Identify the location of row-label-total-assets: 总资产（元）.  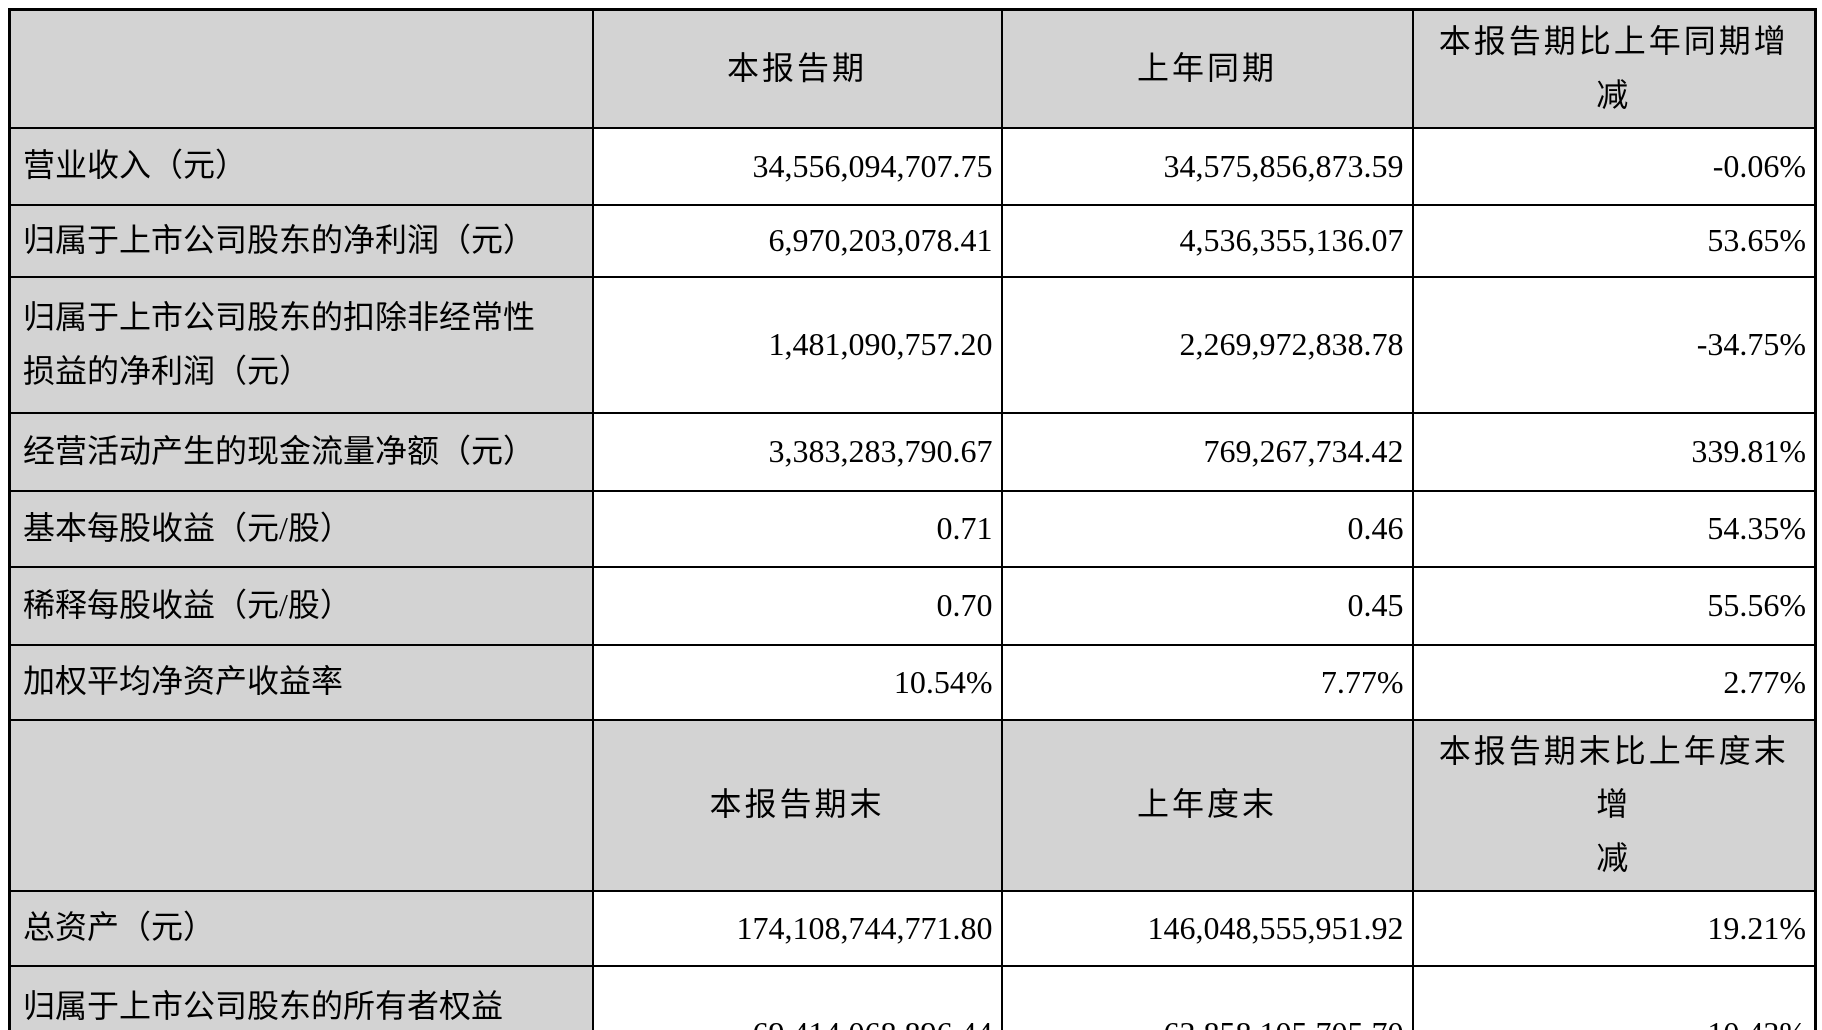
(301, 928).